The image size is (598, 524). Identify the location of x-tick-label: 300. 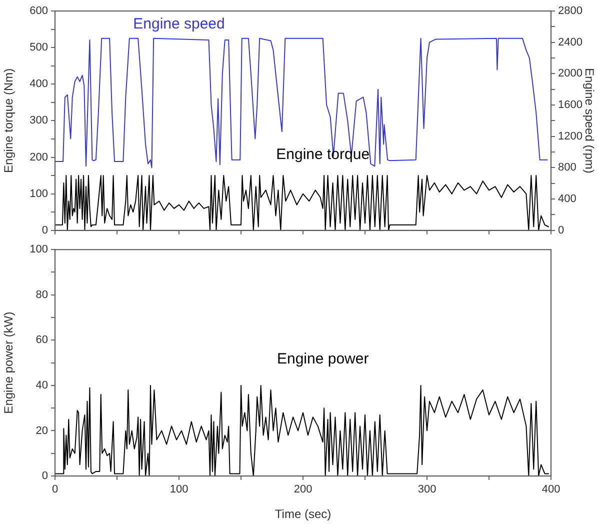
(427, 490).